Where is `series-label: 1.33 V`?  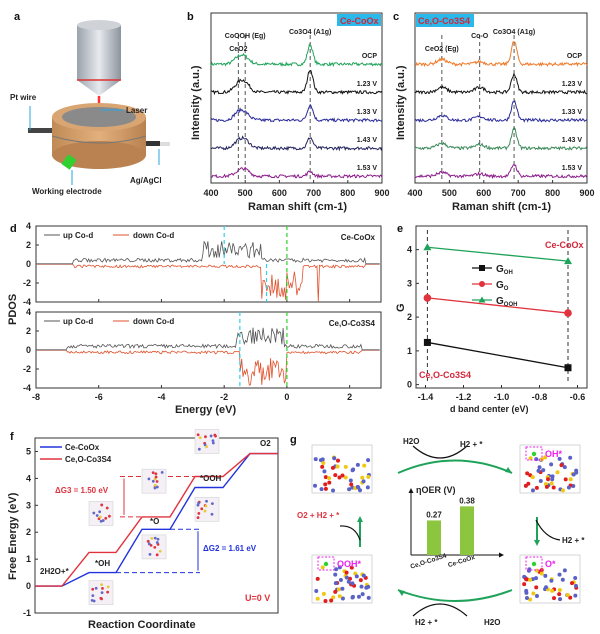
series-label: 1.33 V is located at coordinates (572, 112).